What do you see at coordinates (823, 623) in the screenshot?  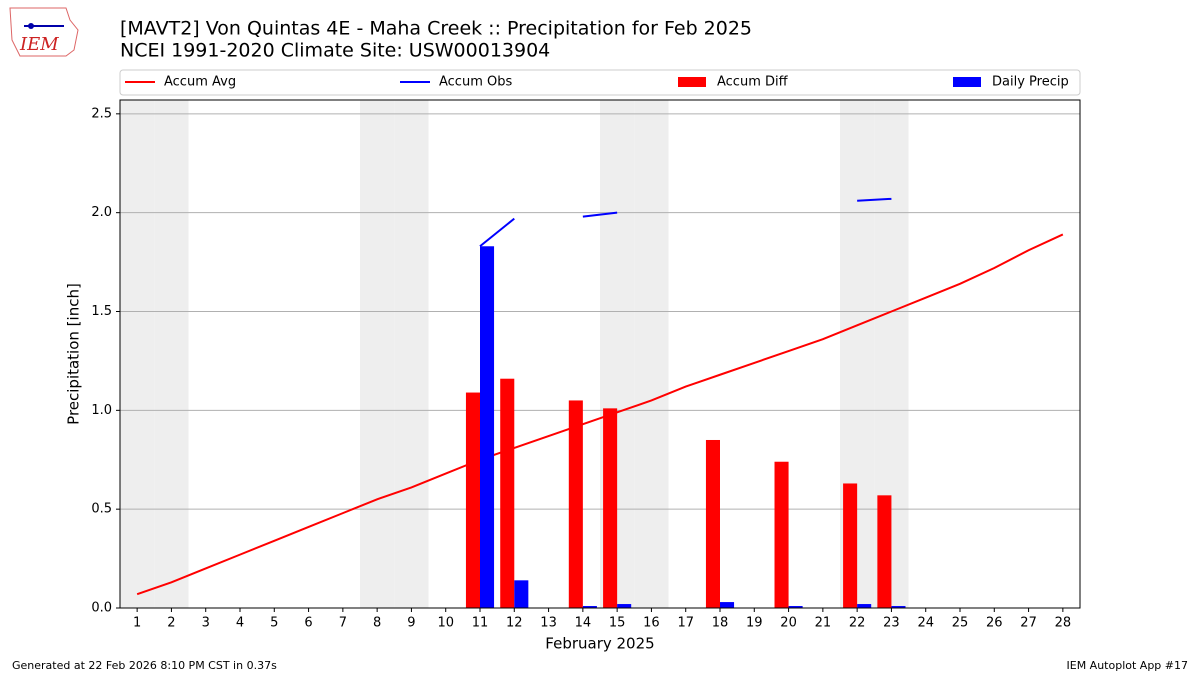 I see `x-tick-label: 21` at bounding box center [823, 623].